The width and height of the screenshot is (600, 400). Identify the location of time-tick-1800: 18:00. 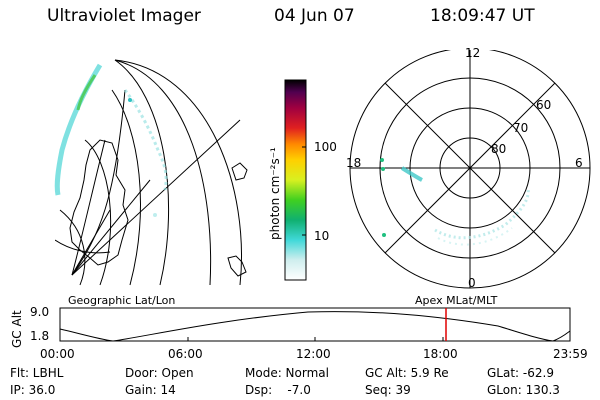
(440, 354).